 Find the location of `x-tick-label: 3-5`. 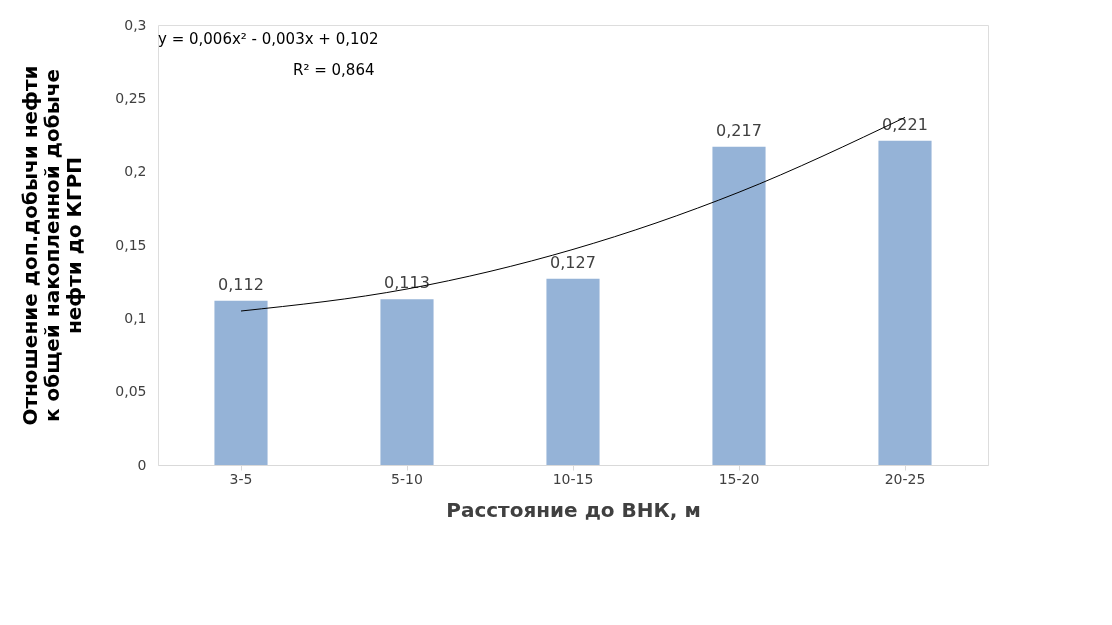

x-tick-label: 3-5 is located at coordinates (241, 478).